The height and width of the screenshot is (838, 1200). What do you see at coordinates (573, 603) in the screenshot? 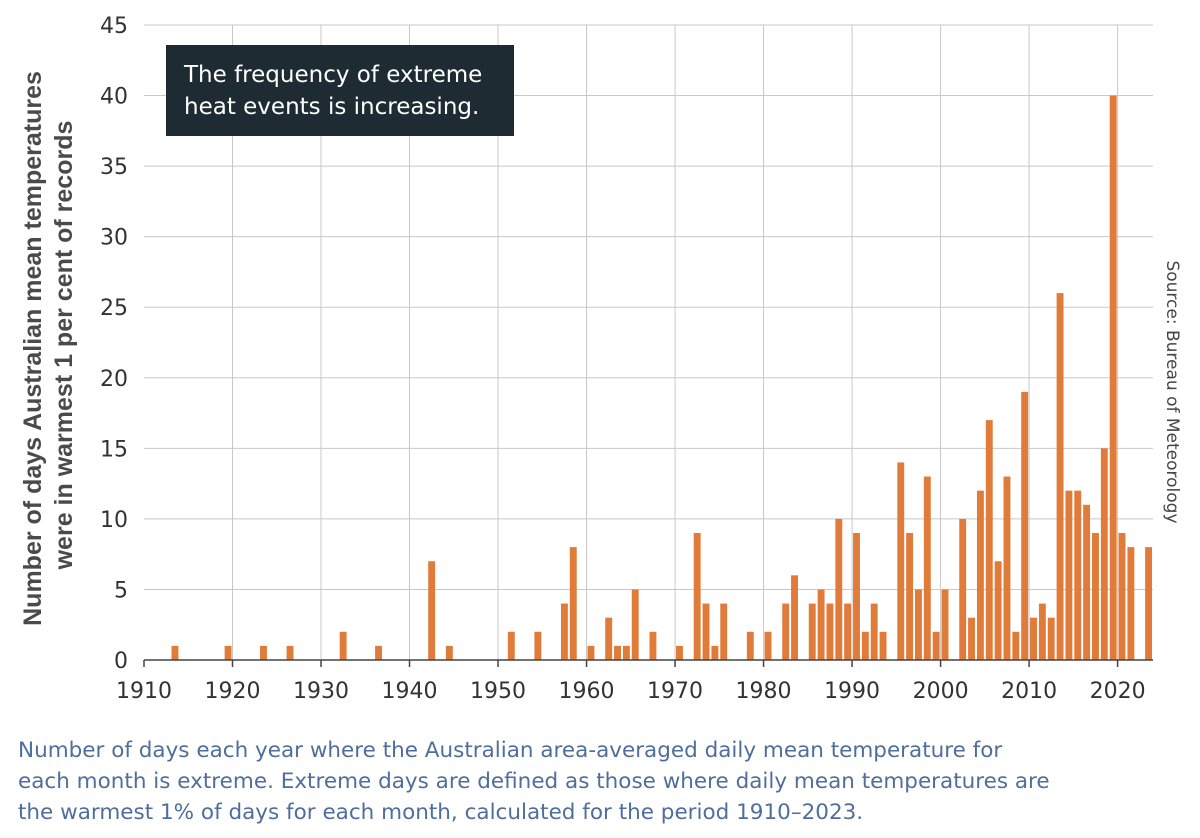
I see `bar-1958` at bounding box center [573, 603].